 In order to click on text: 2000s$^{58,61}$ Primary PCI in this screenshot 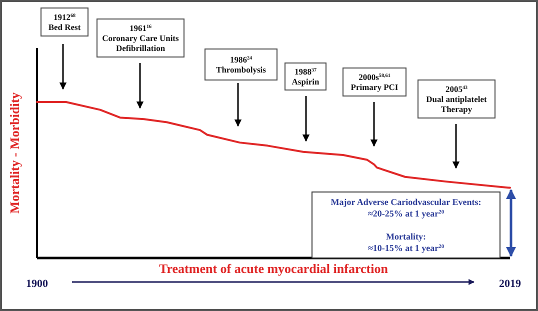, I will do `click(374, 82)`.